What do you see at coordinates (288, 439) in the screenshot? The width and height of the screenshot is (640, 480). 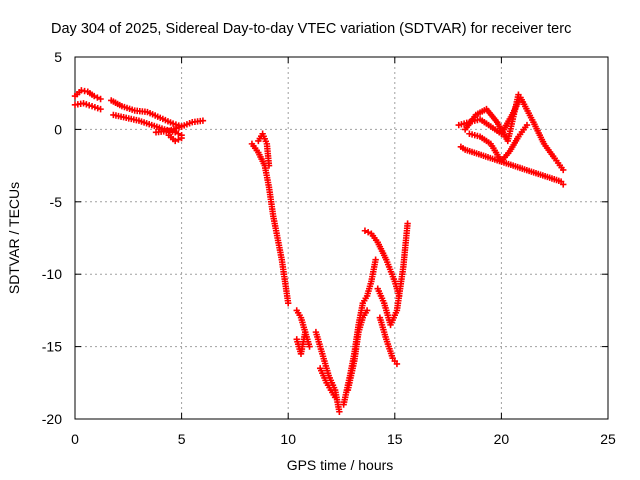 I see `x-tick-label: 10` at bounding box center [288, 439].